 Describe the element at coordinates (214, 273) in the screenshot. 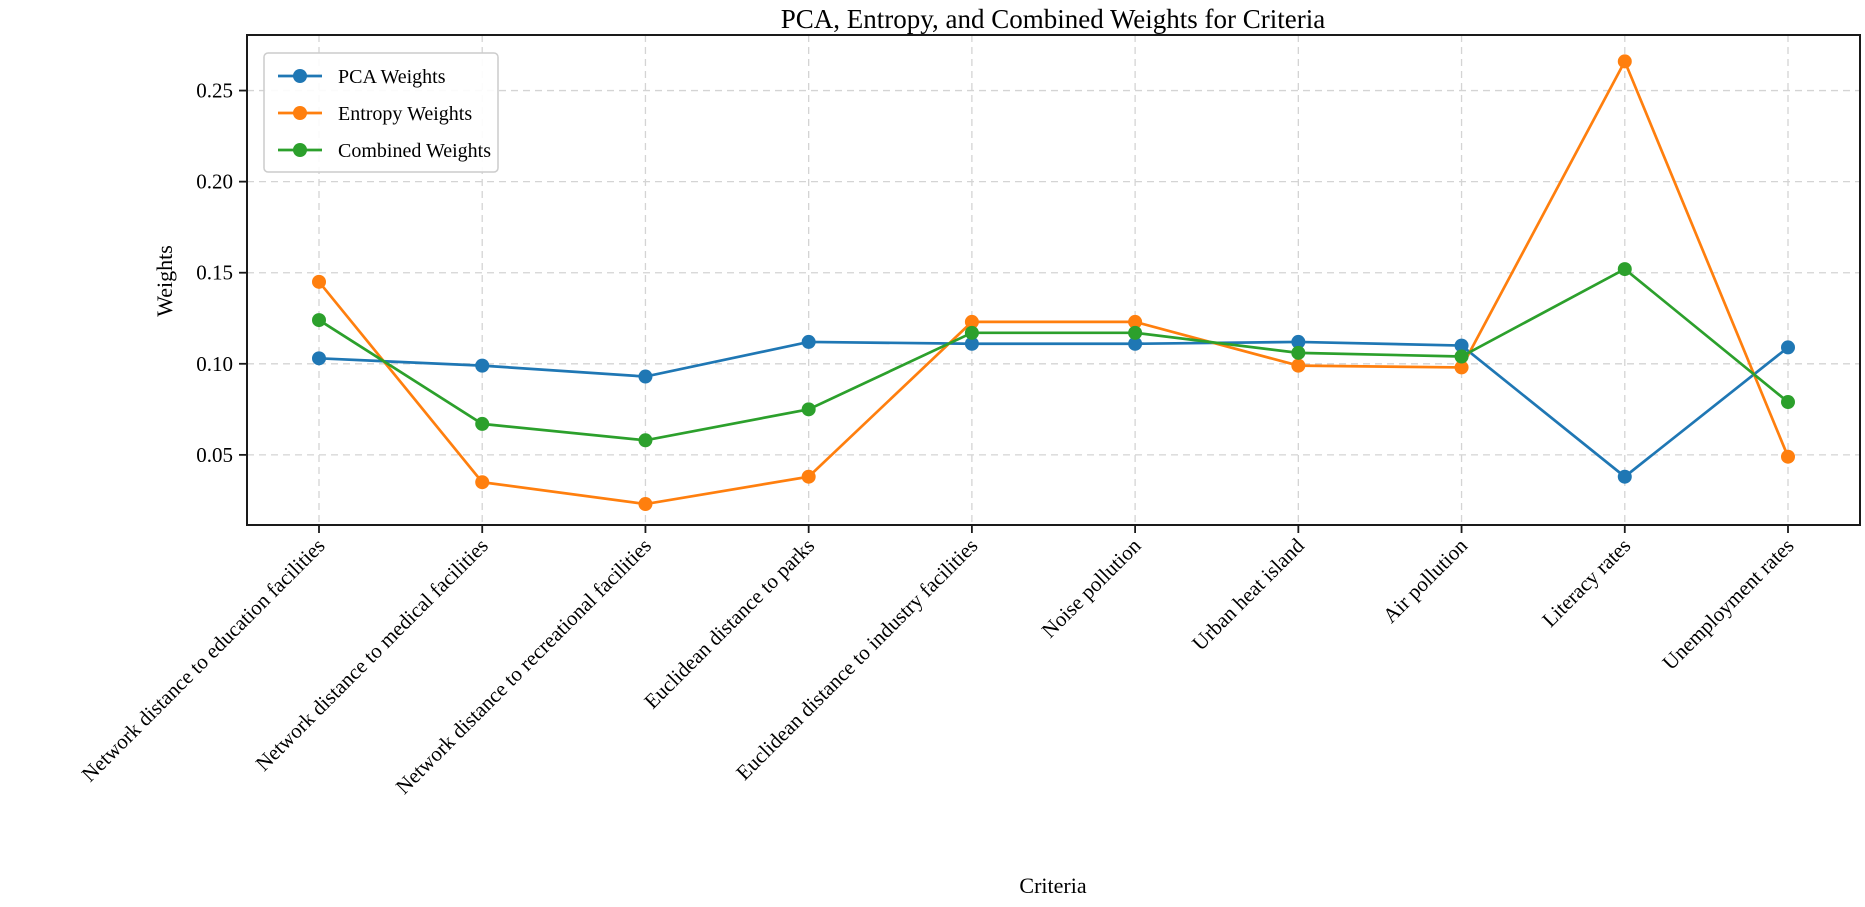

I see `y-tick-label-0.15: 0.15` at that location.